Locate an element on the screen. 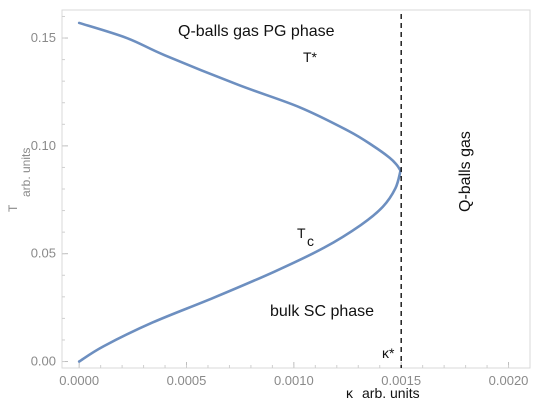 Image resolution: width=550 pixels, height=407 pixels. x-axis-unit: arb. units is located at coordinates (391, 393).